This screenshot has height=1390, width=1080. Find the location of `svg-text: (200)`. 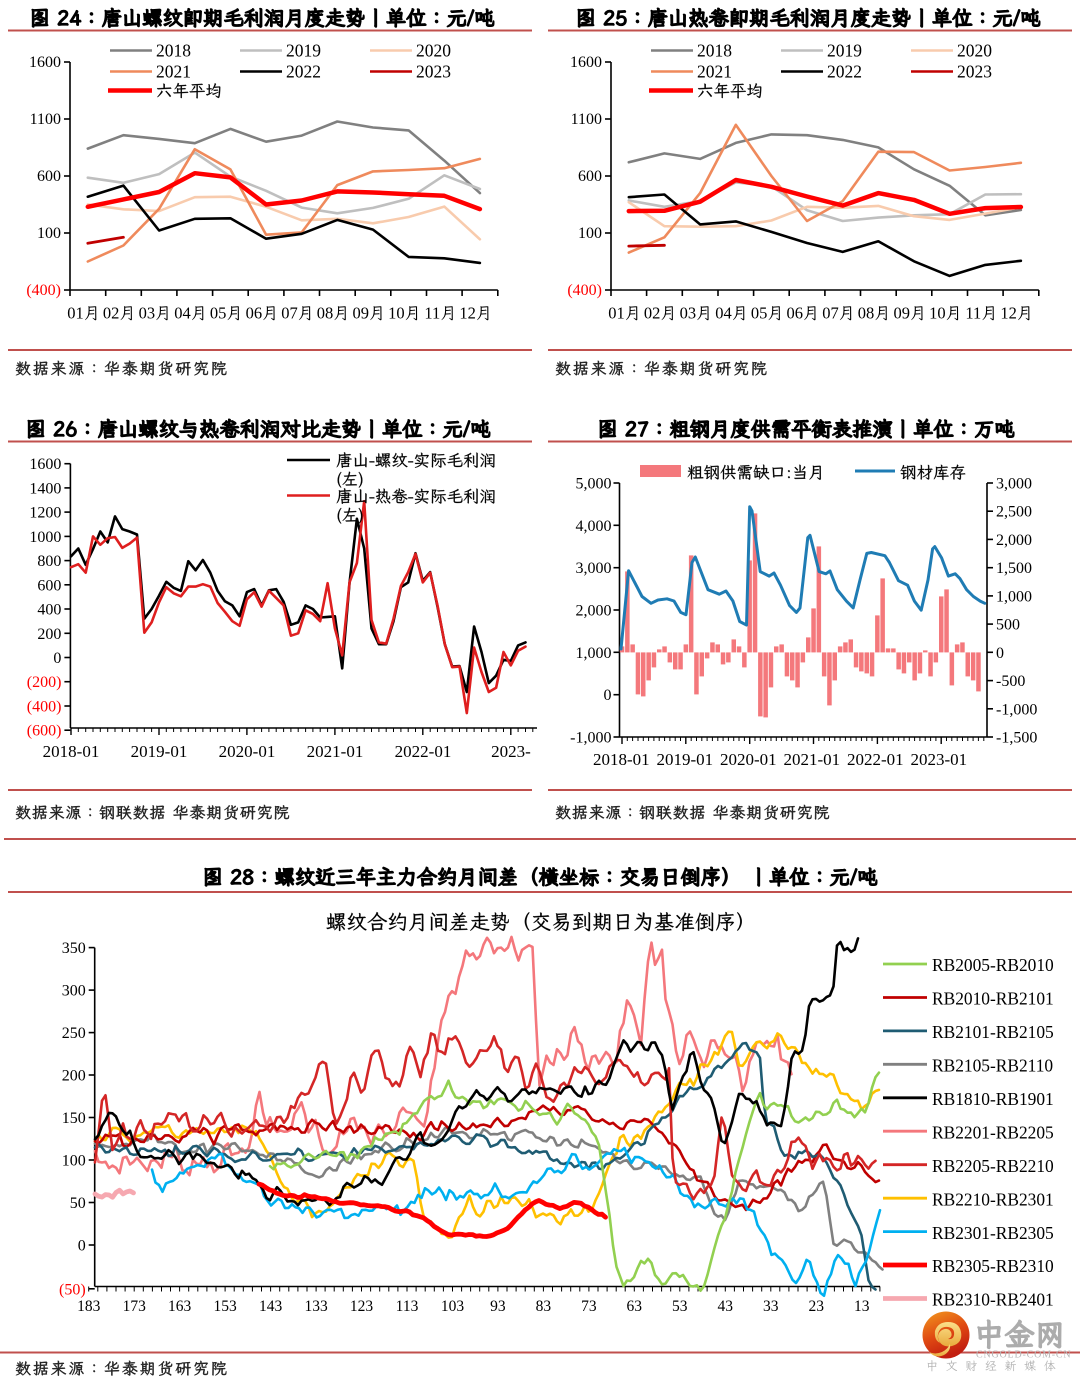

svg-text: (200) is located at coordinates (44, 682).